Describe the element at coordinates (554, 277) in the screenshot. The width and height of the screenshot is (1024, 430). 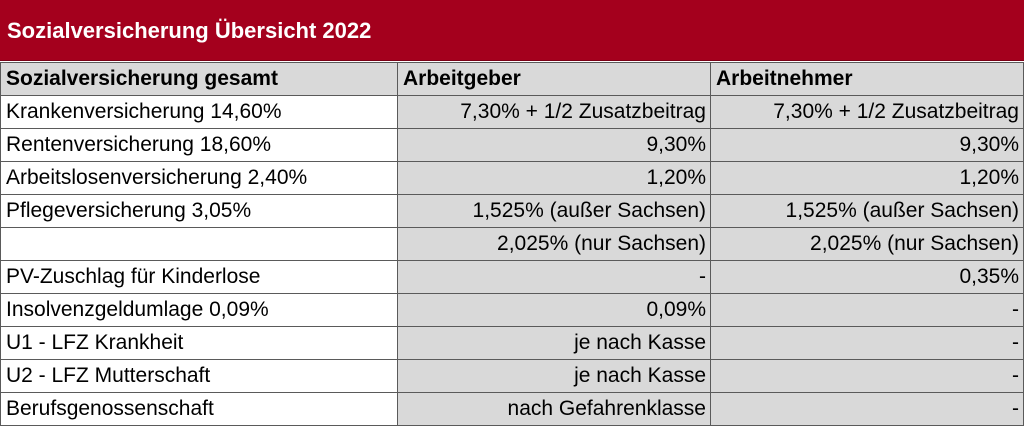
I see `employer-cell: -` at that location.